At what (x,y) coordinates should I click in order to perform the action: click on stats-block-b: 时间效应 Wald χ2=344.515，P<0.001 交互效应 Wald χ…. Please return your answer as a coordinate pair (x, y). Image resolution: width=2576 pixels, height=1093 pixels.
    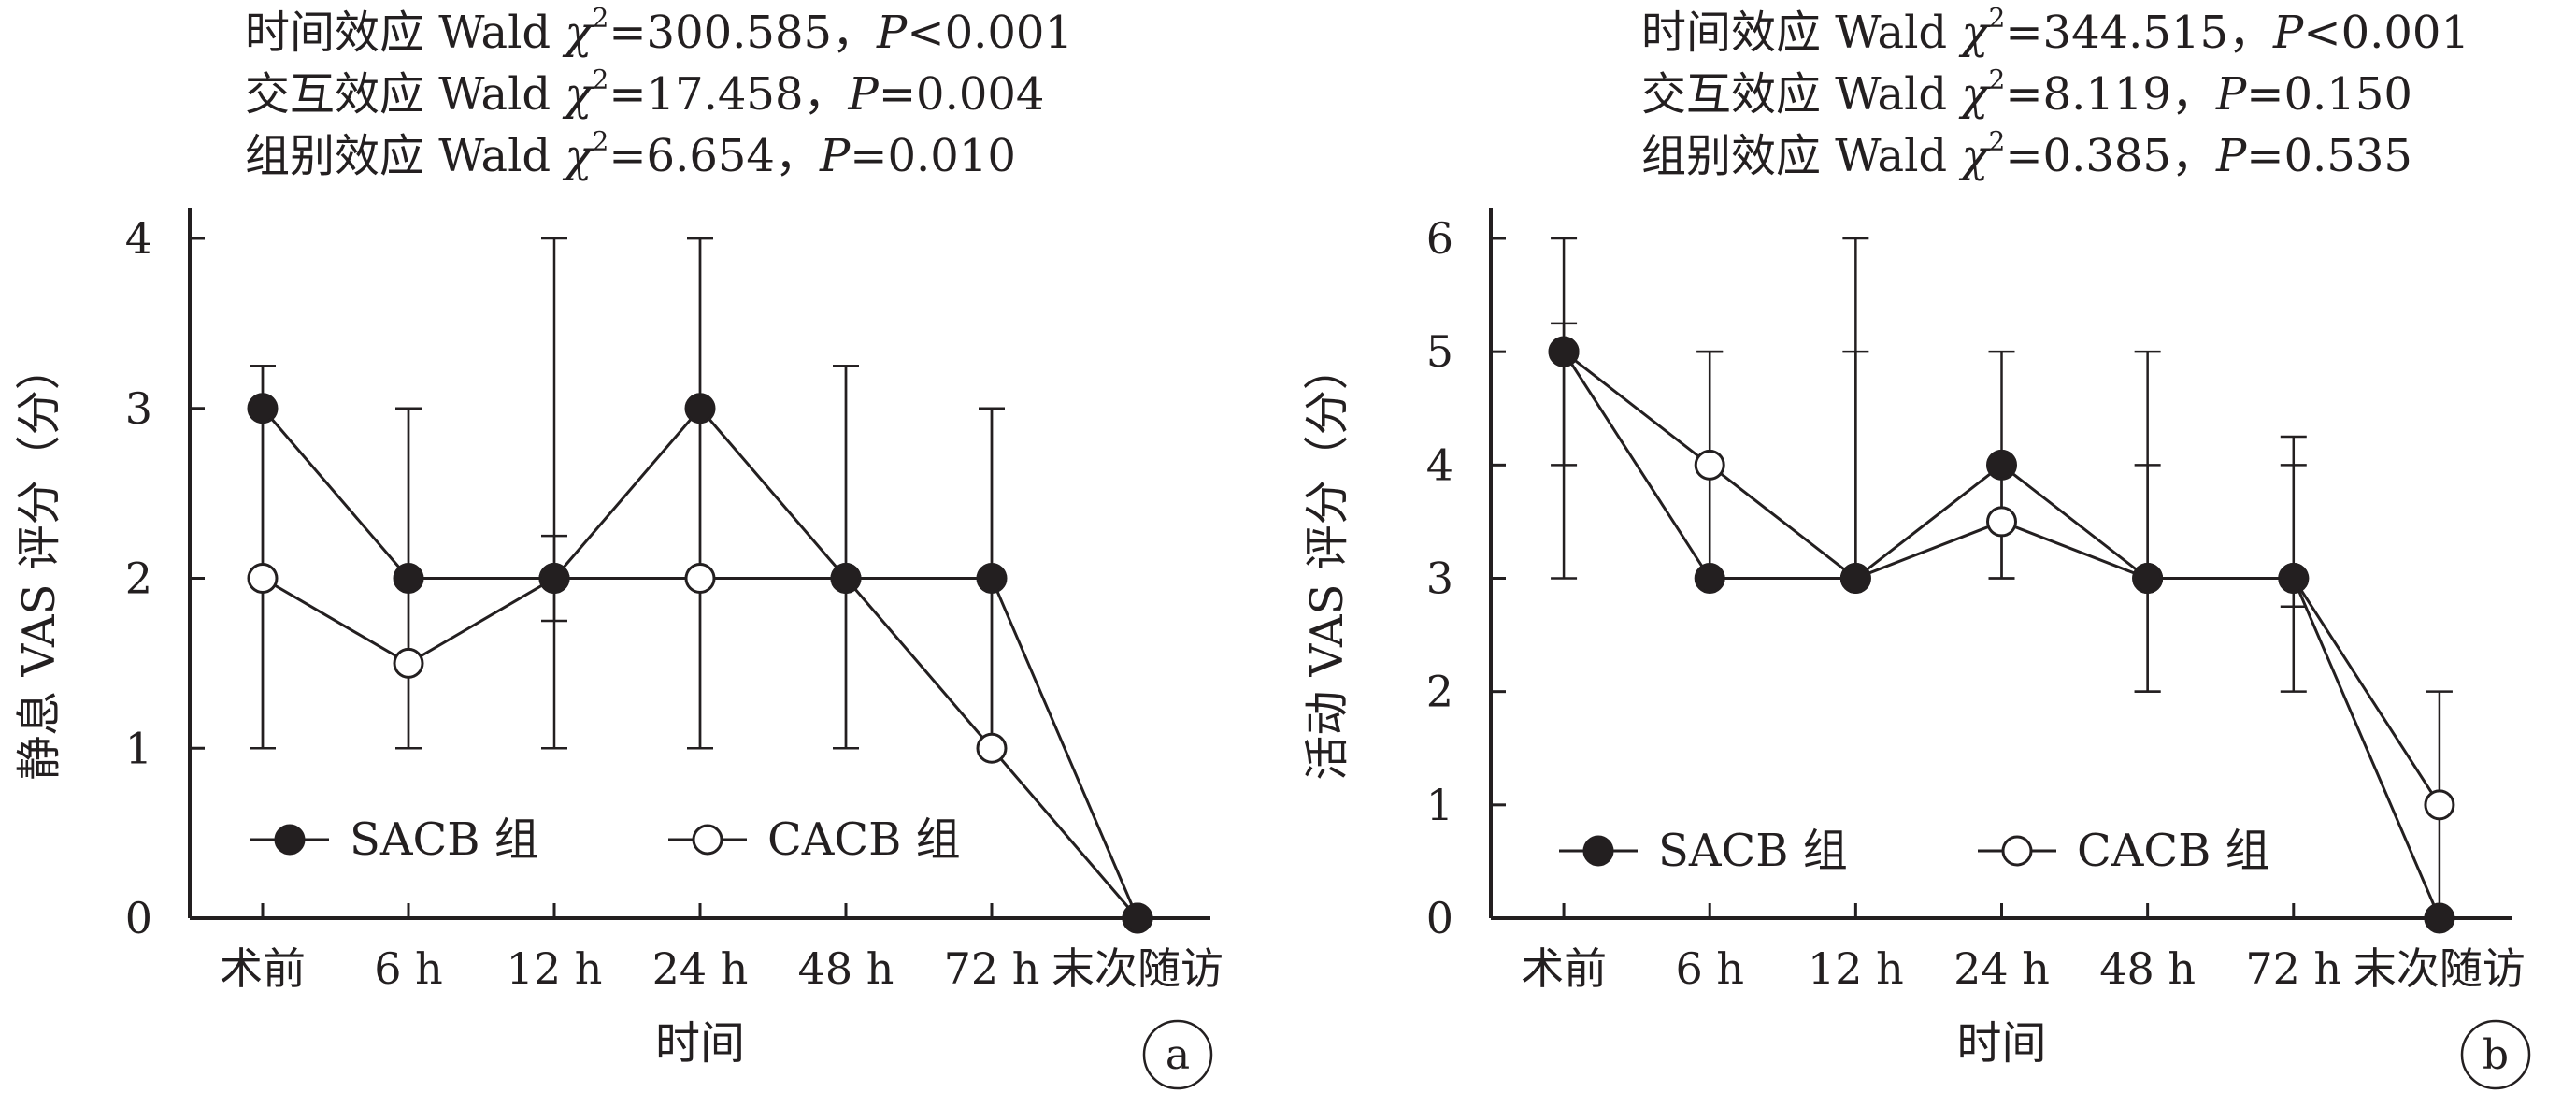
    Looking at the image, I should click on (2055, 94).